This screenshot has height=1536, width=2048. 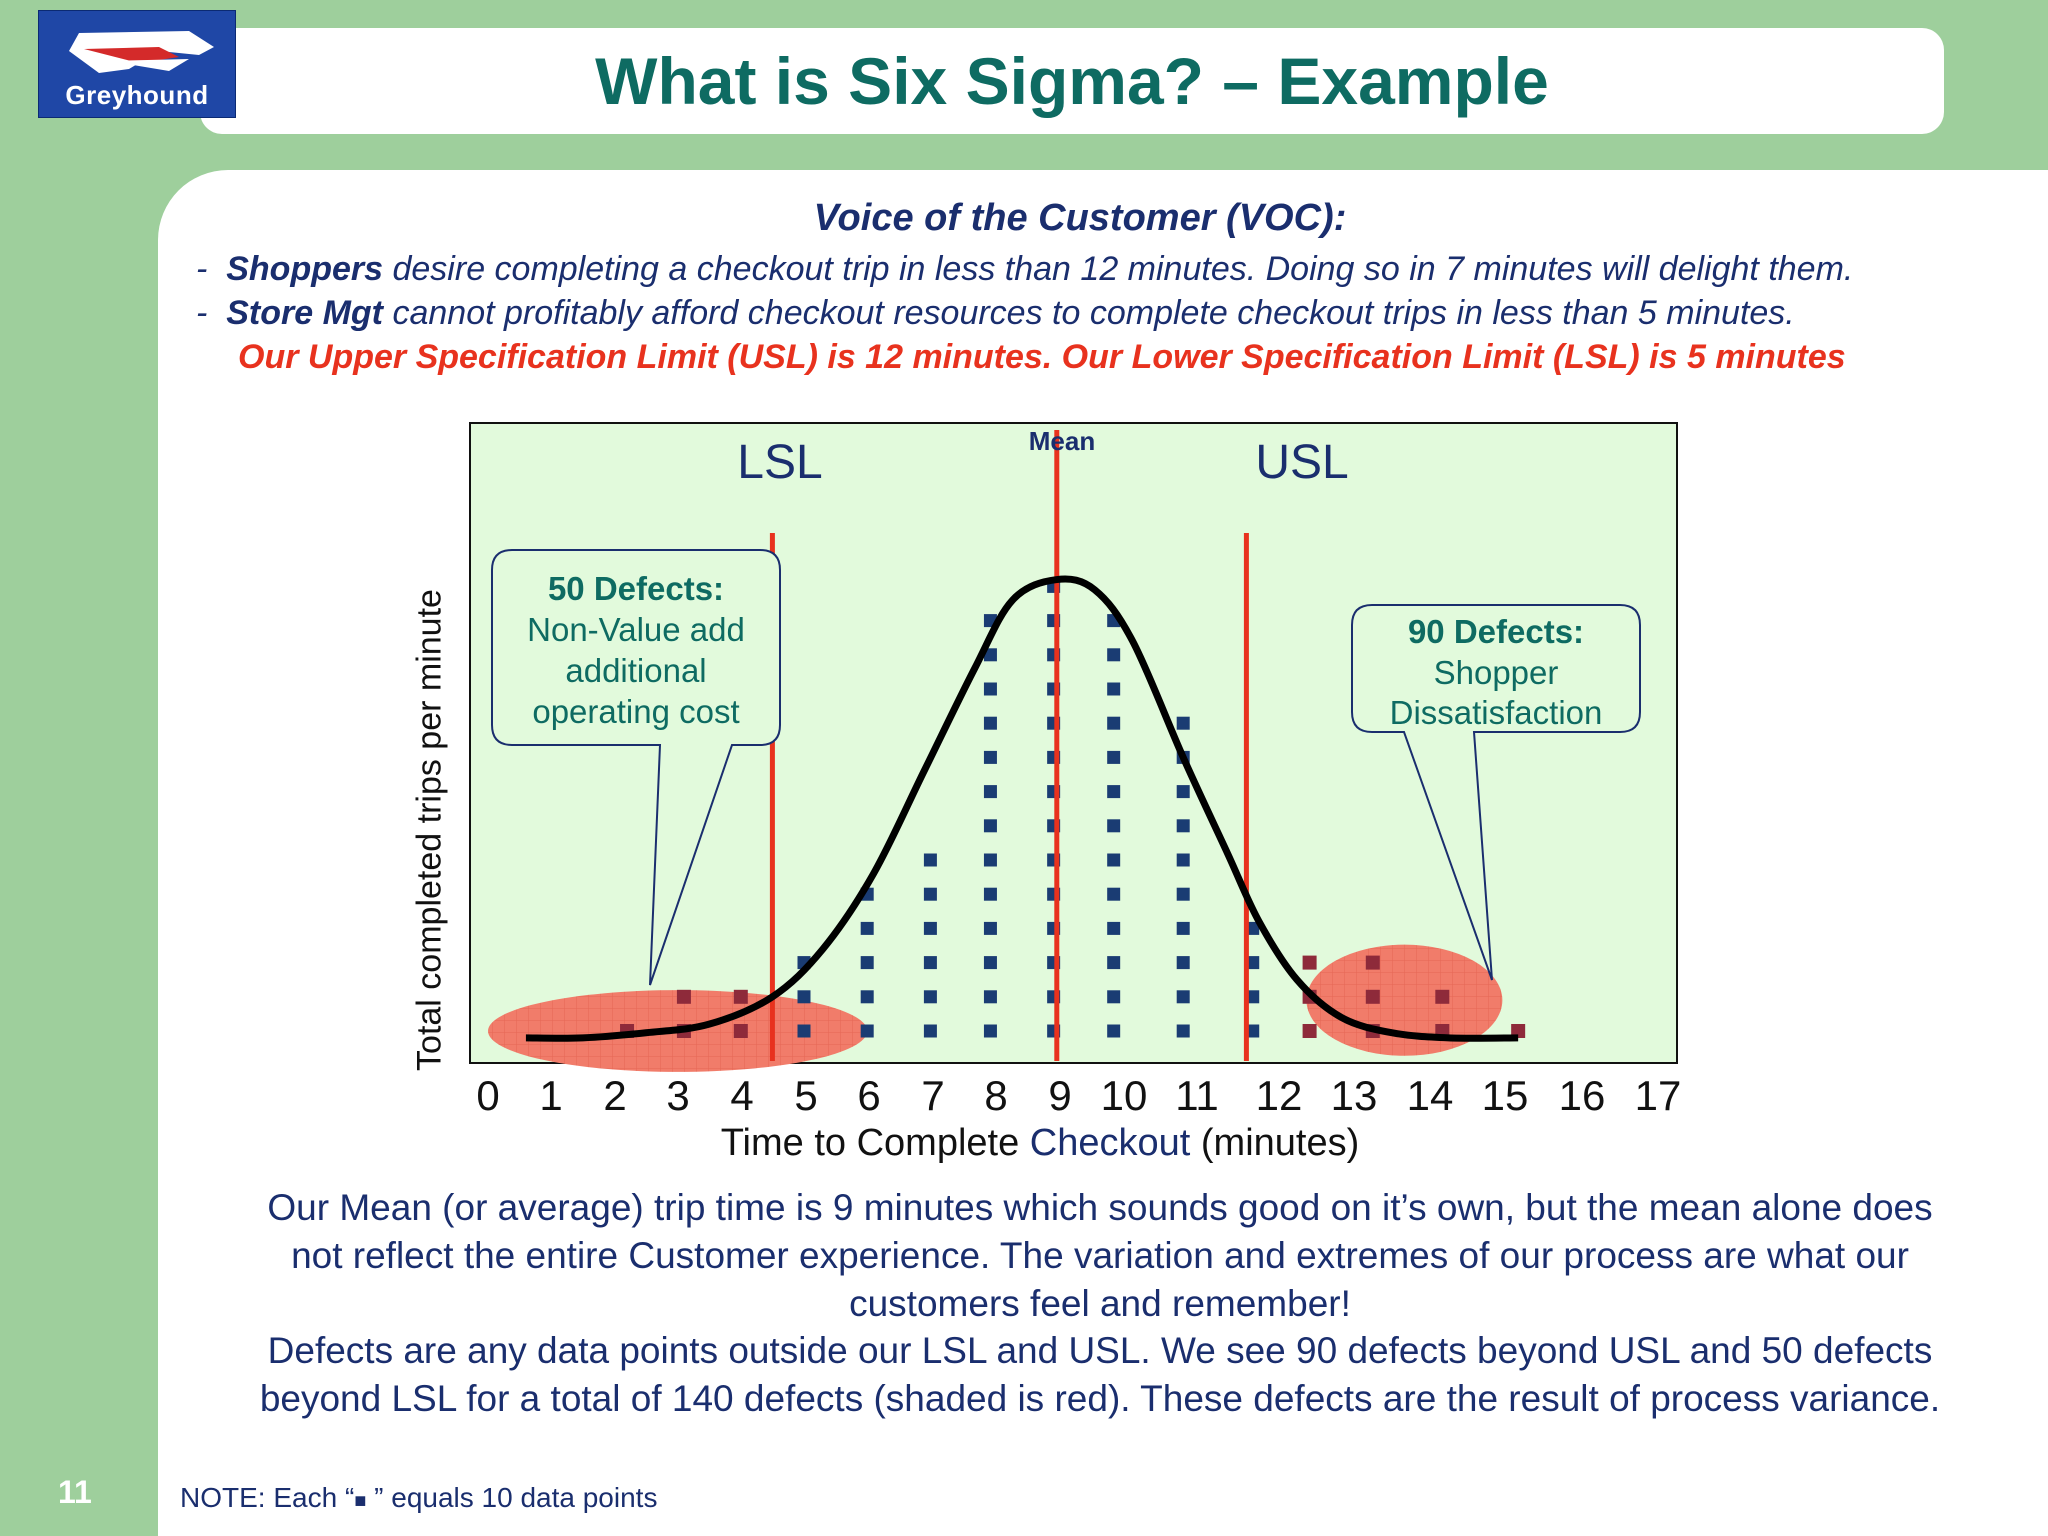 What do you see at coordinates (305, 269) in the screenshot?
I see `bullet-lead: Shoppers` at bounding box center [305, 269].